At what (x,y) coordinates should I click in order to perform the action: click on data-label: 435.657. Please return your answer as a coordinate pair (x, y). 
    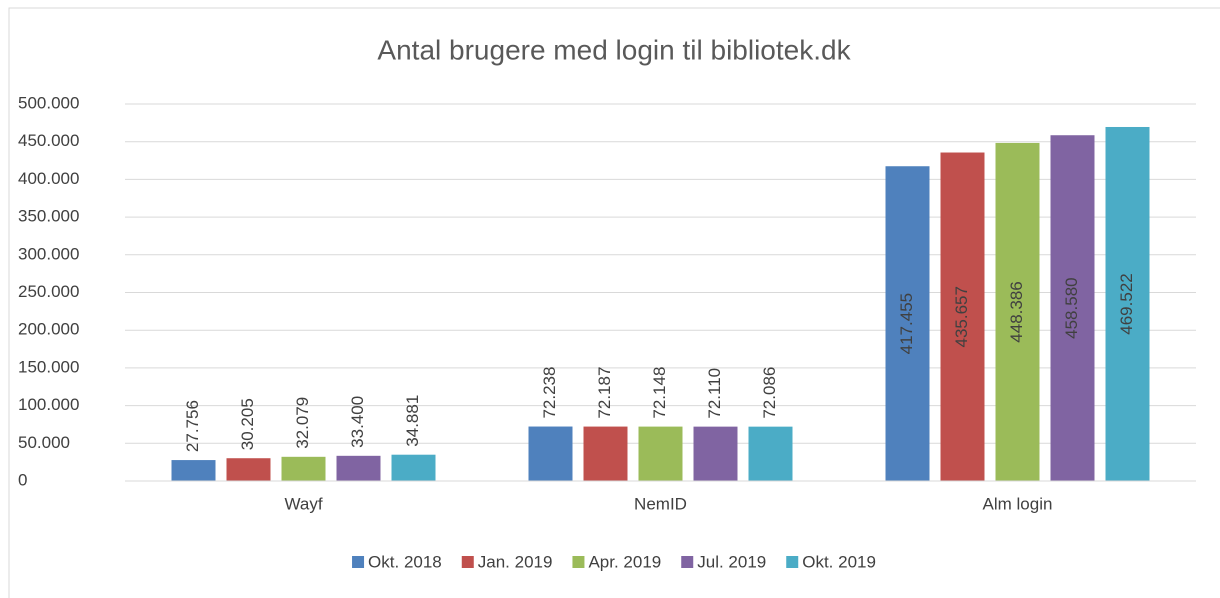
    Looking at the image, I should click on (961, 316).